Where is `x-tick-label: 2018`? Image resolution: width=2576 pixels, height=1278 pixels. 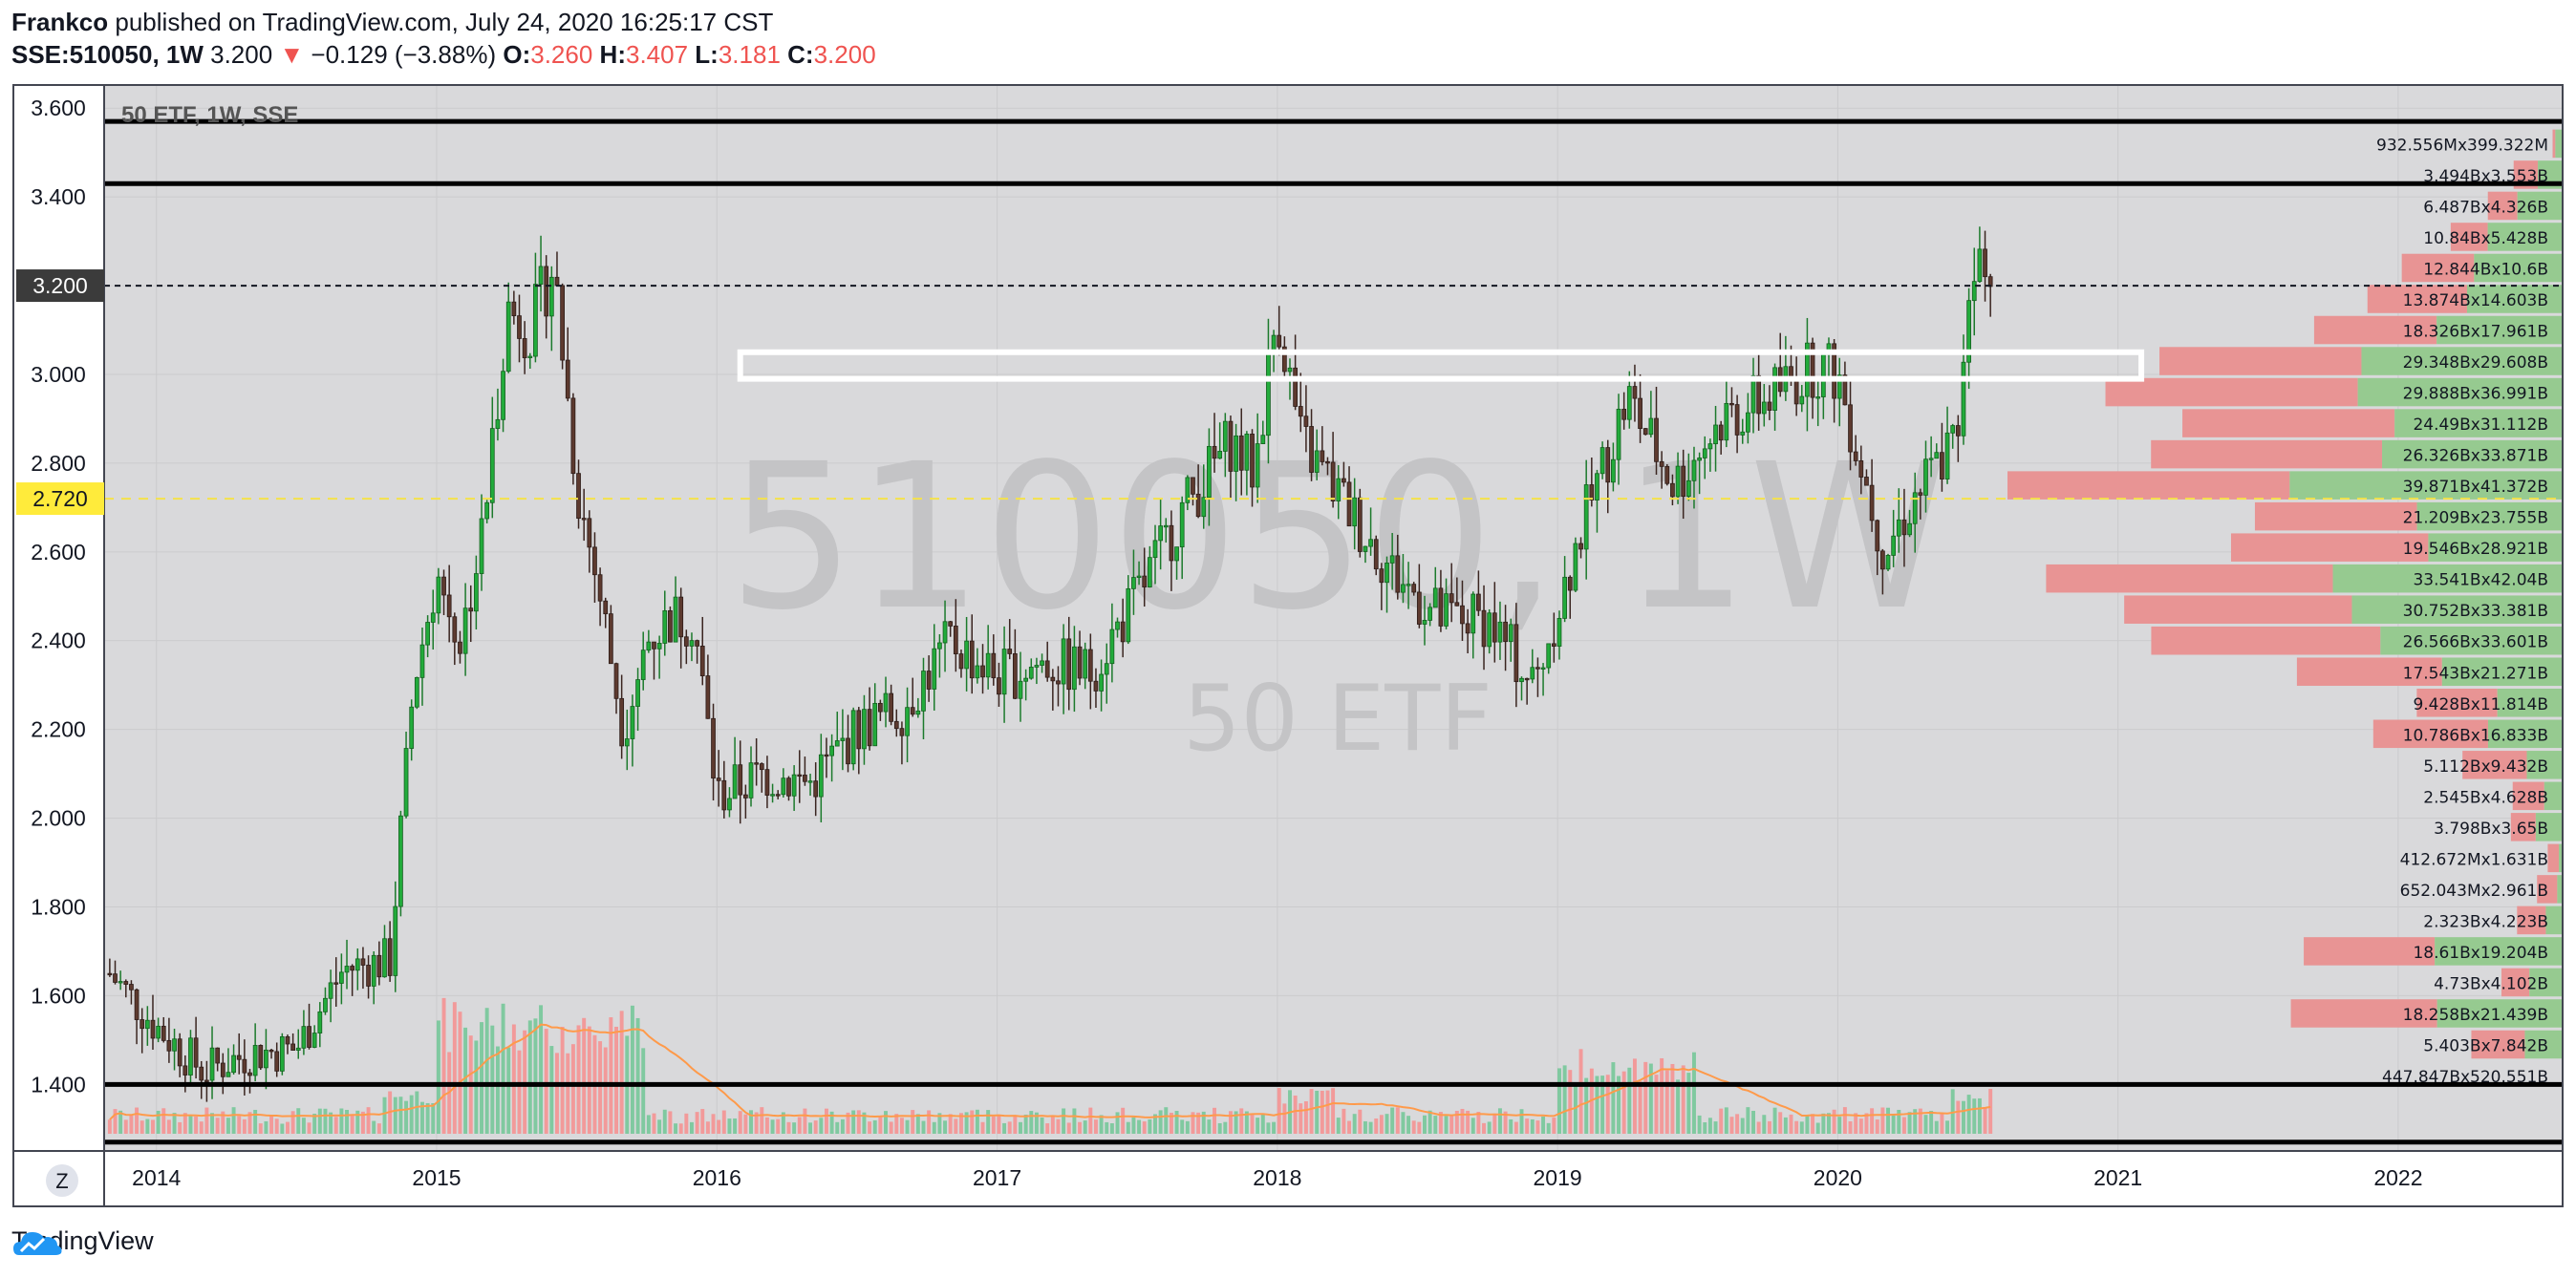
x-tick-label: 2018 is located at coordinates (1277, 1177).